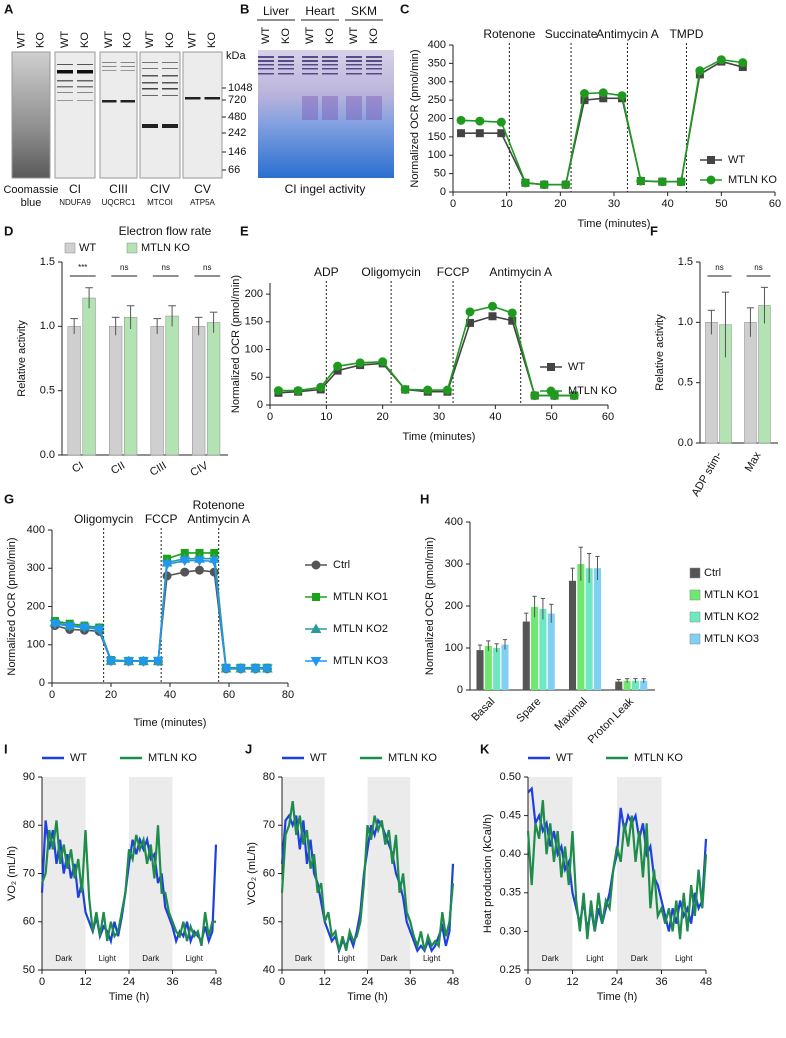 This screenshot has height=1038, width=786. What do you see at coordinates (288, 695) in the screenshot?
I see `x-tick-label: 80` at bounding box center [288, 695].